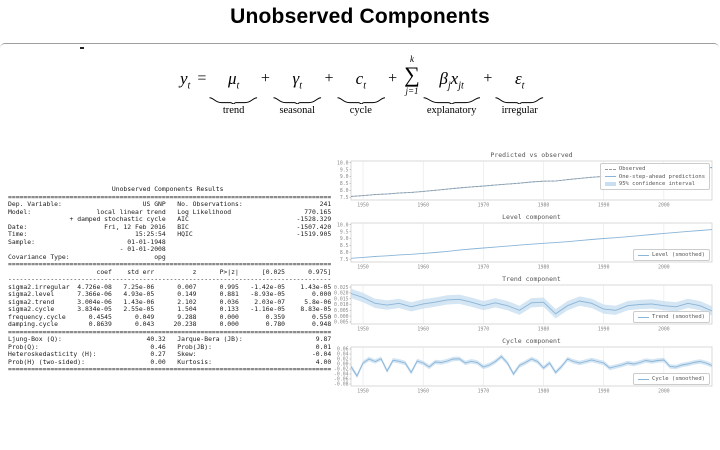 Image resolution: width=720 pixels, height=450 pixels. I want to click on svg-text: -0.06, so click(341, 380).